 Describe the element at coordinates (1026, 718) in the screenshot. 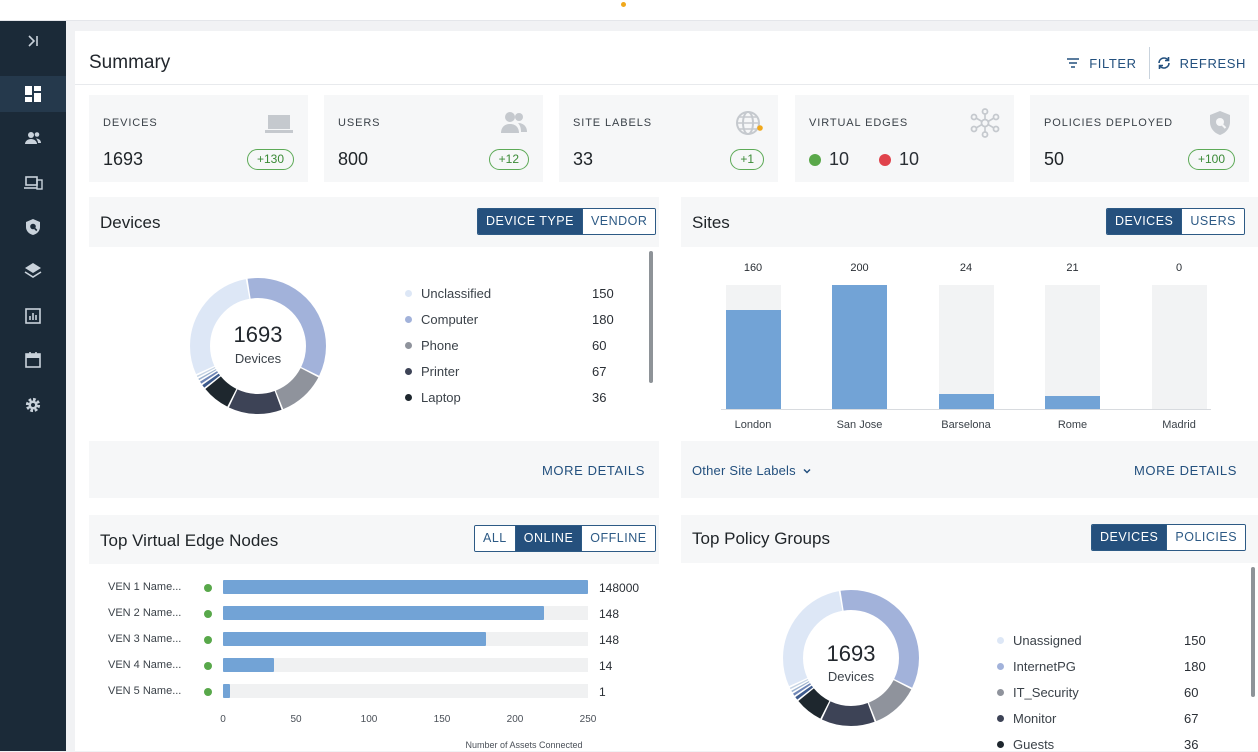

I see `legend-item: Monitor` at that location.